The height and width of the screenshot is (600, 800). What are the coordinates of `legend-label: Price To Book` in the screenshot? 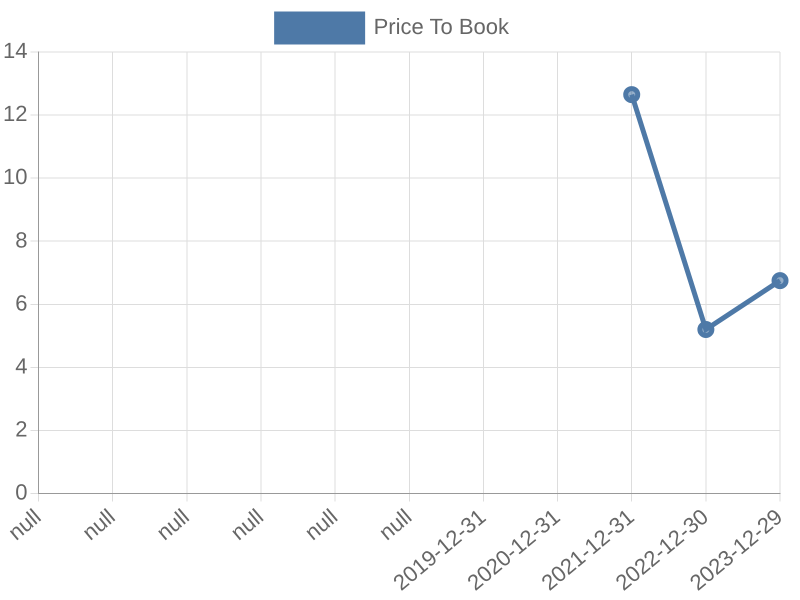 It's located at (442, 27).